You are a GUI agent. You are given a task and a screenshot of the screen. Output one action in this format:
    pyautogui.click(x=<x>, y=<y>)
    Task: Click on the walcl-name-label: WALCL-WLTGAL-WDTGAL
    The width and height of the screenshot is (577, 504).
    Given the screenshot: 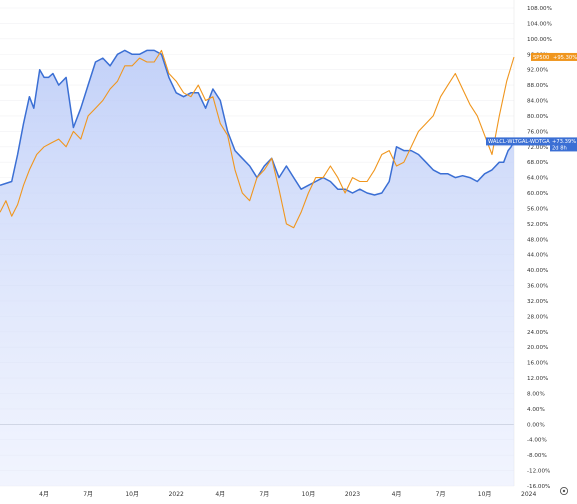 What is the action you would take?
    pyautogui.click(x=520, y=142)
    